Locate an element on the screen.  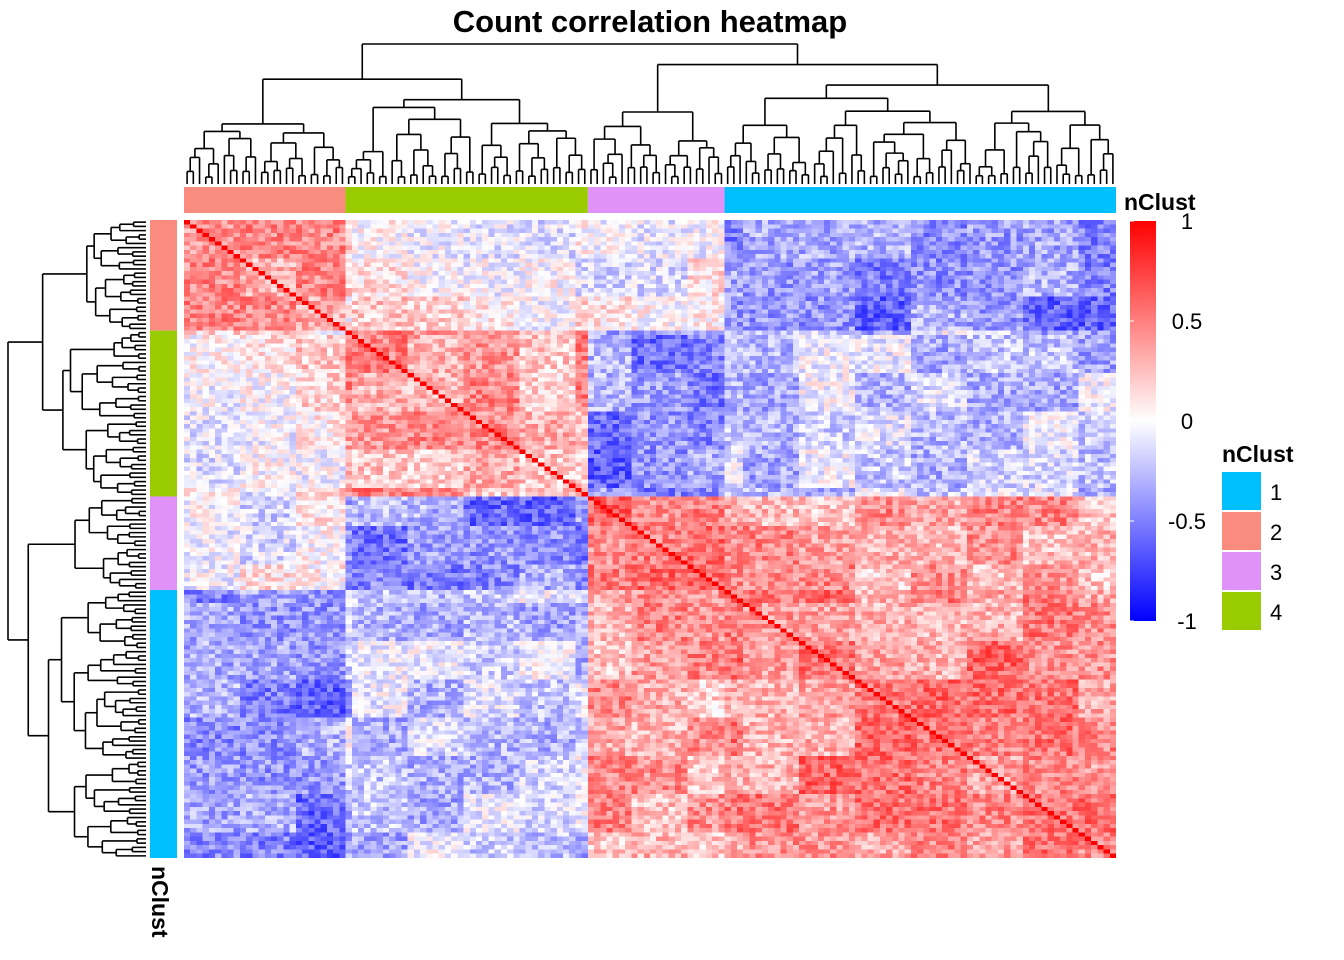
color-scale-tick-label: 1 is located at coordinates (1187, 221).